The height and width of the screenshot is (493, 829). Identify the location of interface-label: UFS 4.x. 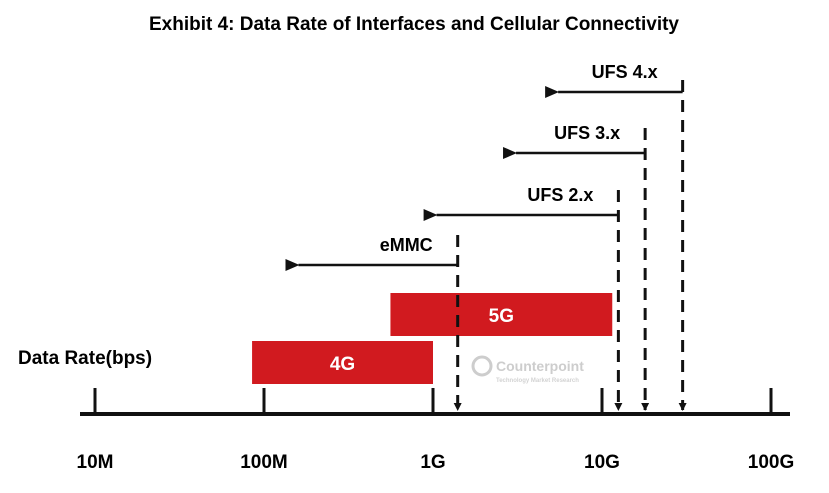
(625, 72).